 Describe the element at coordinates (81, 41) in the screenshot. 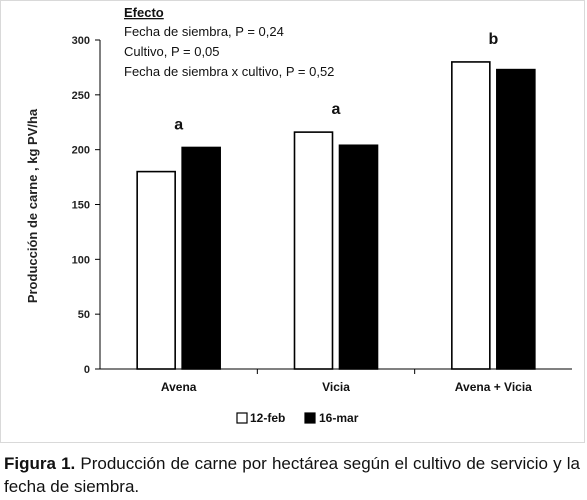

I see `y-tick-label: 300` at that location.